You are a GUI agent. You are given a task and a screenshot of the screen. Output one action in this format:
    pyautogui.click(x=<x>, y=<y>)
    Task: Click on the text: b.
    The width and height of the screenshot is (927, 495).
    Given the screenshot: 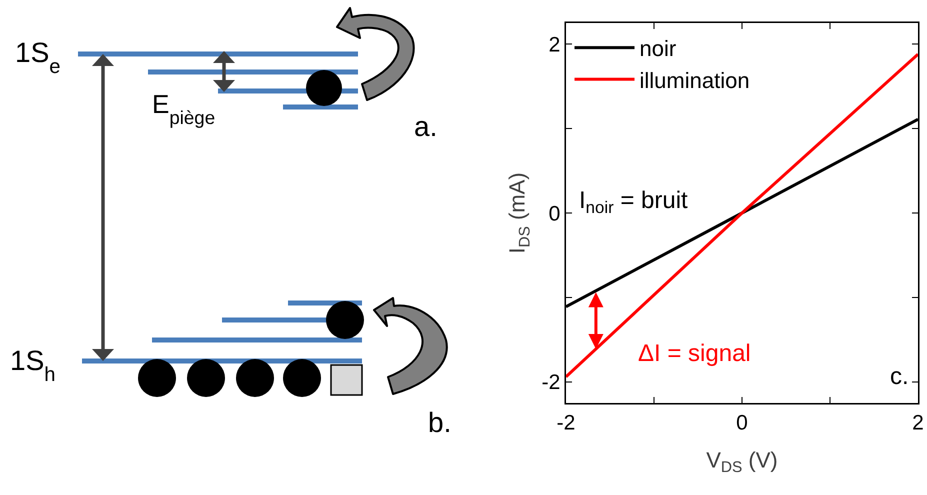 What is the action you would take?
    pyautogui.click(x=440, y=422)
    